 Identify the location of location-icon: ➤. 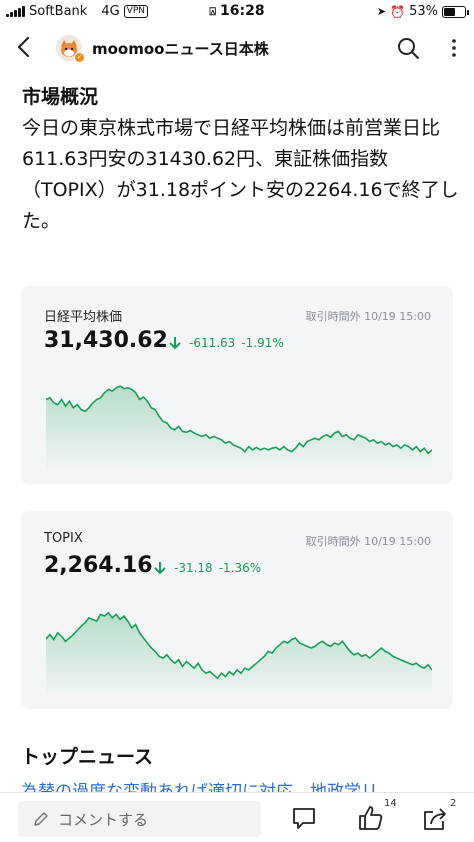
(381, 11).